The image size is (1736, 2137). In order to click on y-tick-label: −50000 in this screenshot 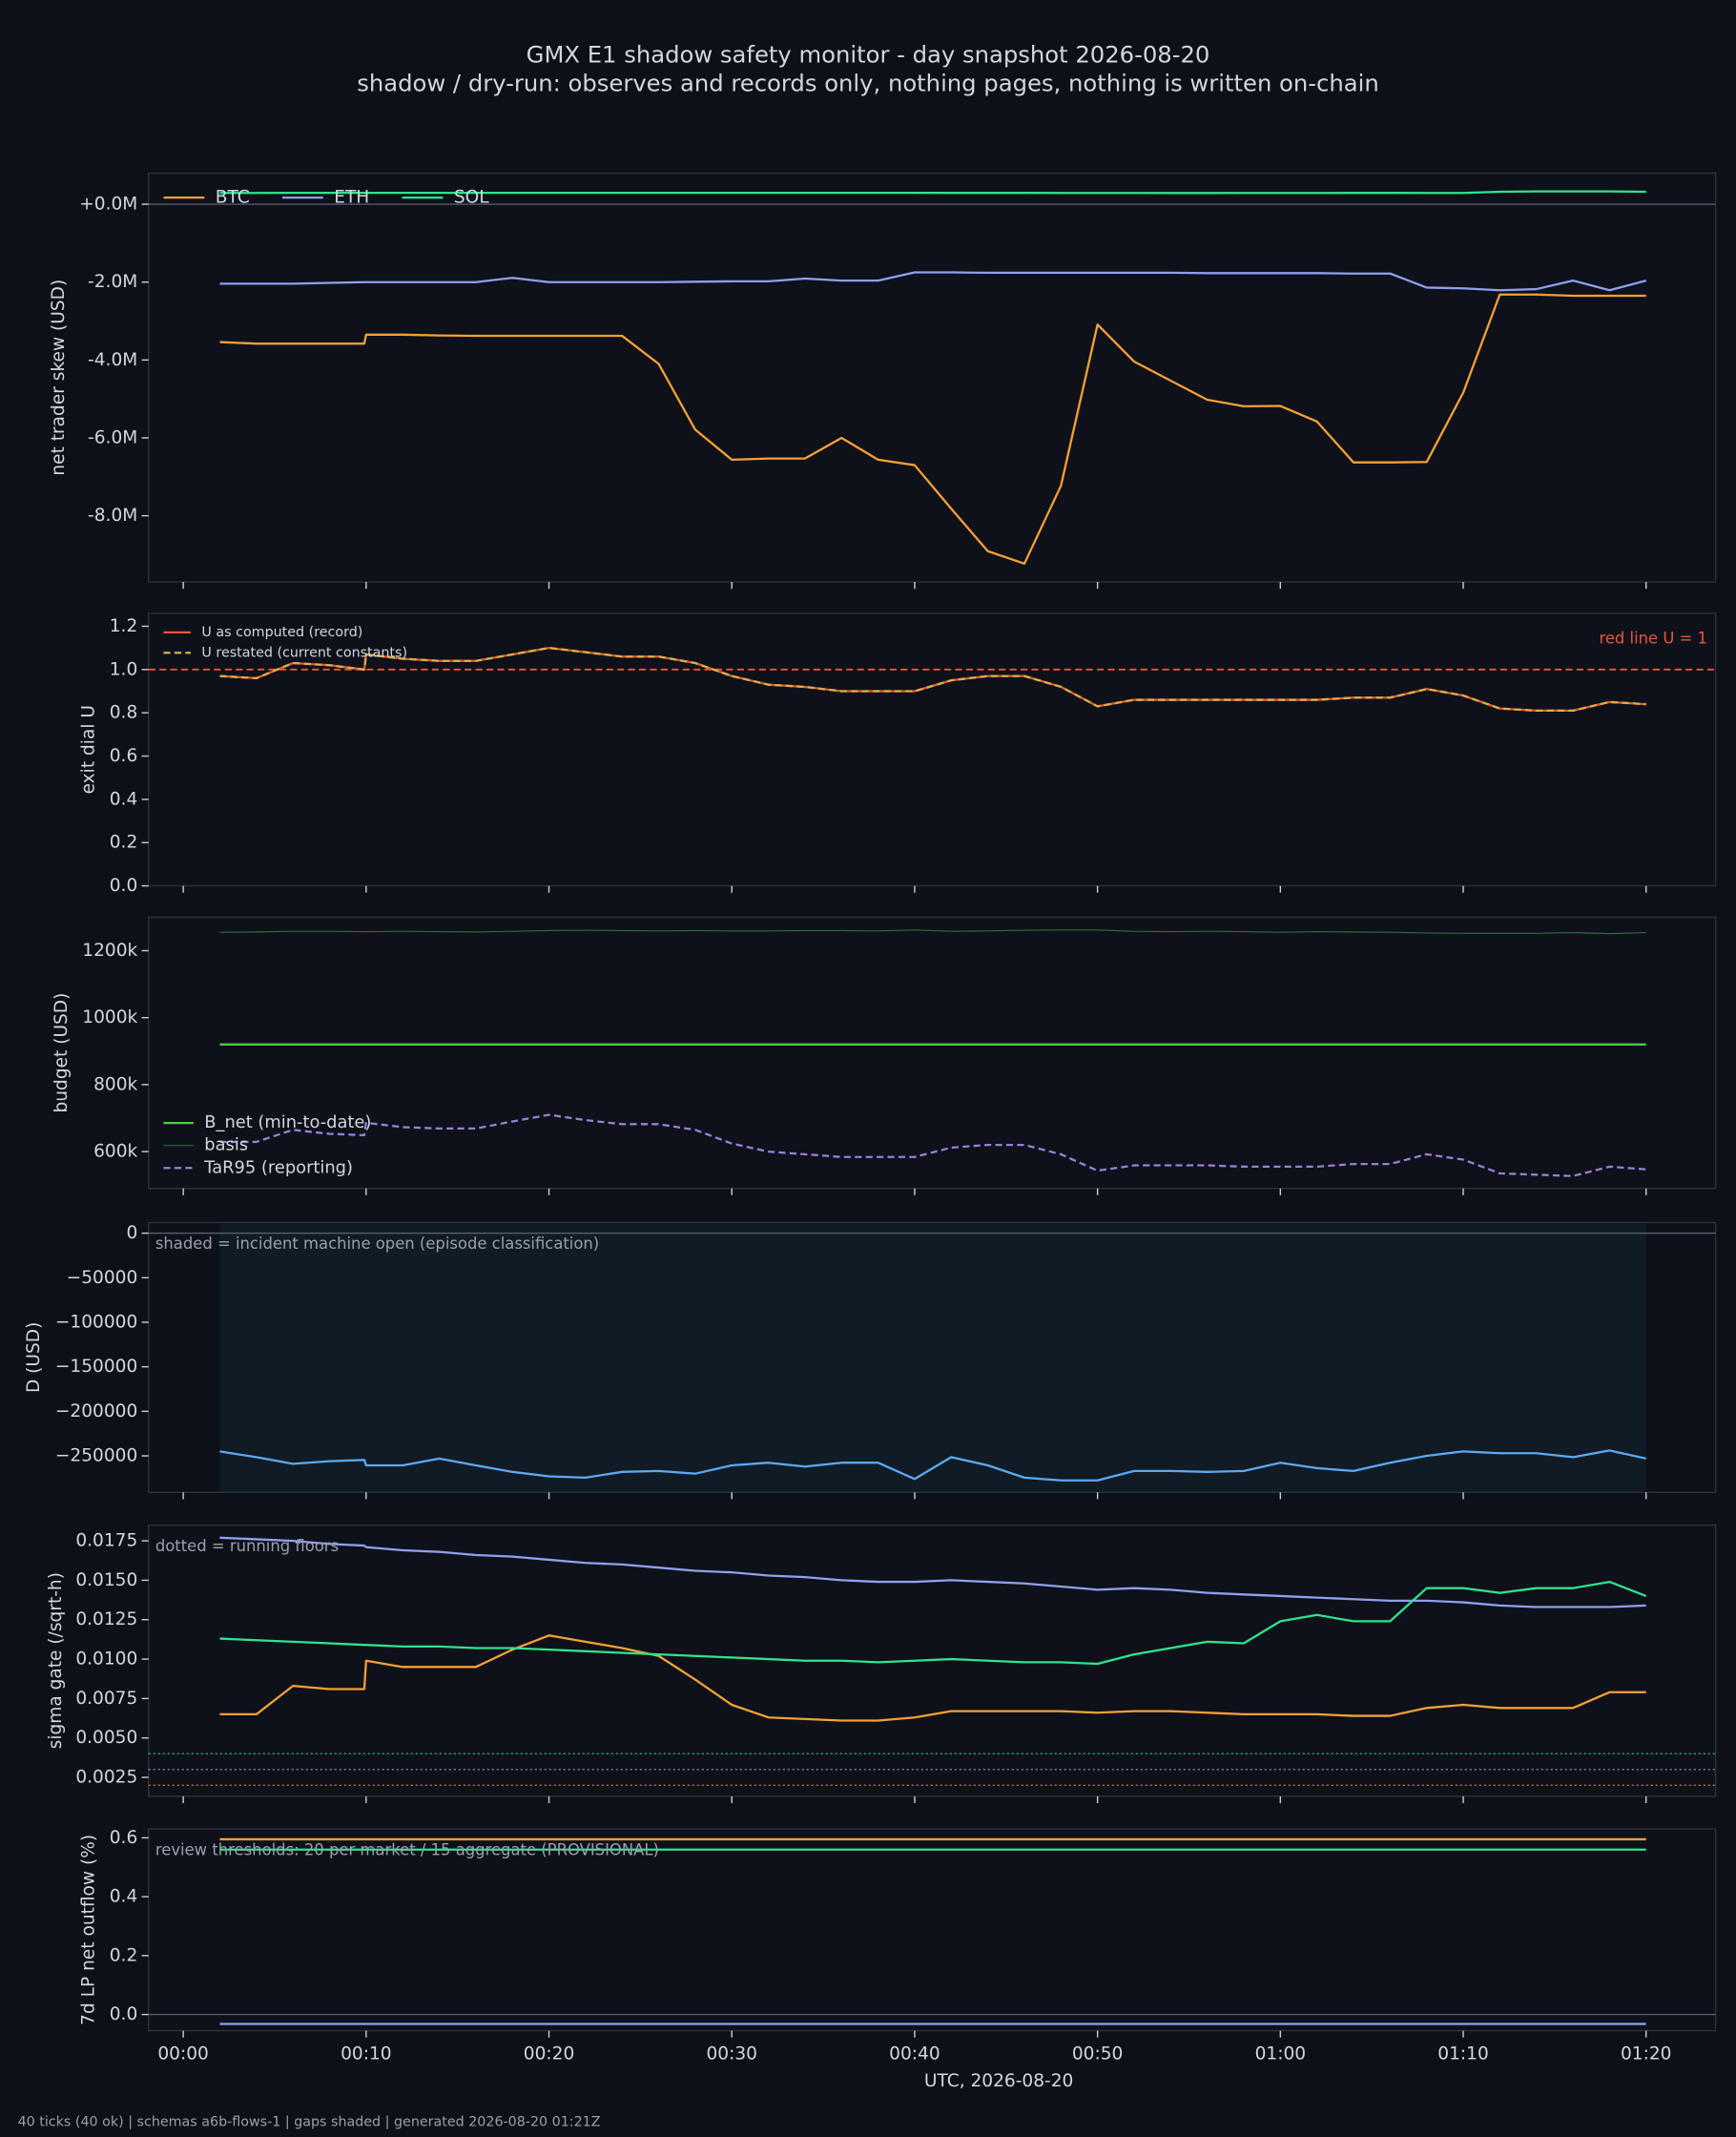, I will do `click(102, 1278)`.